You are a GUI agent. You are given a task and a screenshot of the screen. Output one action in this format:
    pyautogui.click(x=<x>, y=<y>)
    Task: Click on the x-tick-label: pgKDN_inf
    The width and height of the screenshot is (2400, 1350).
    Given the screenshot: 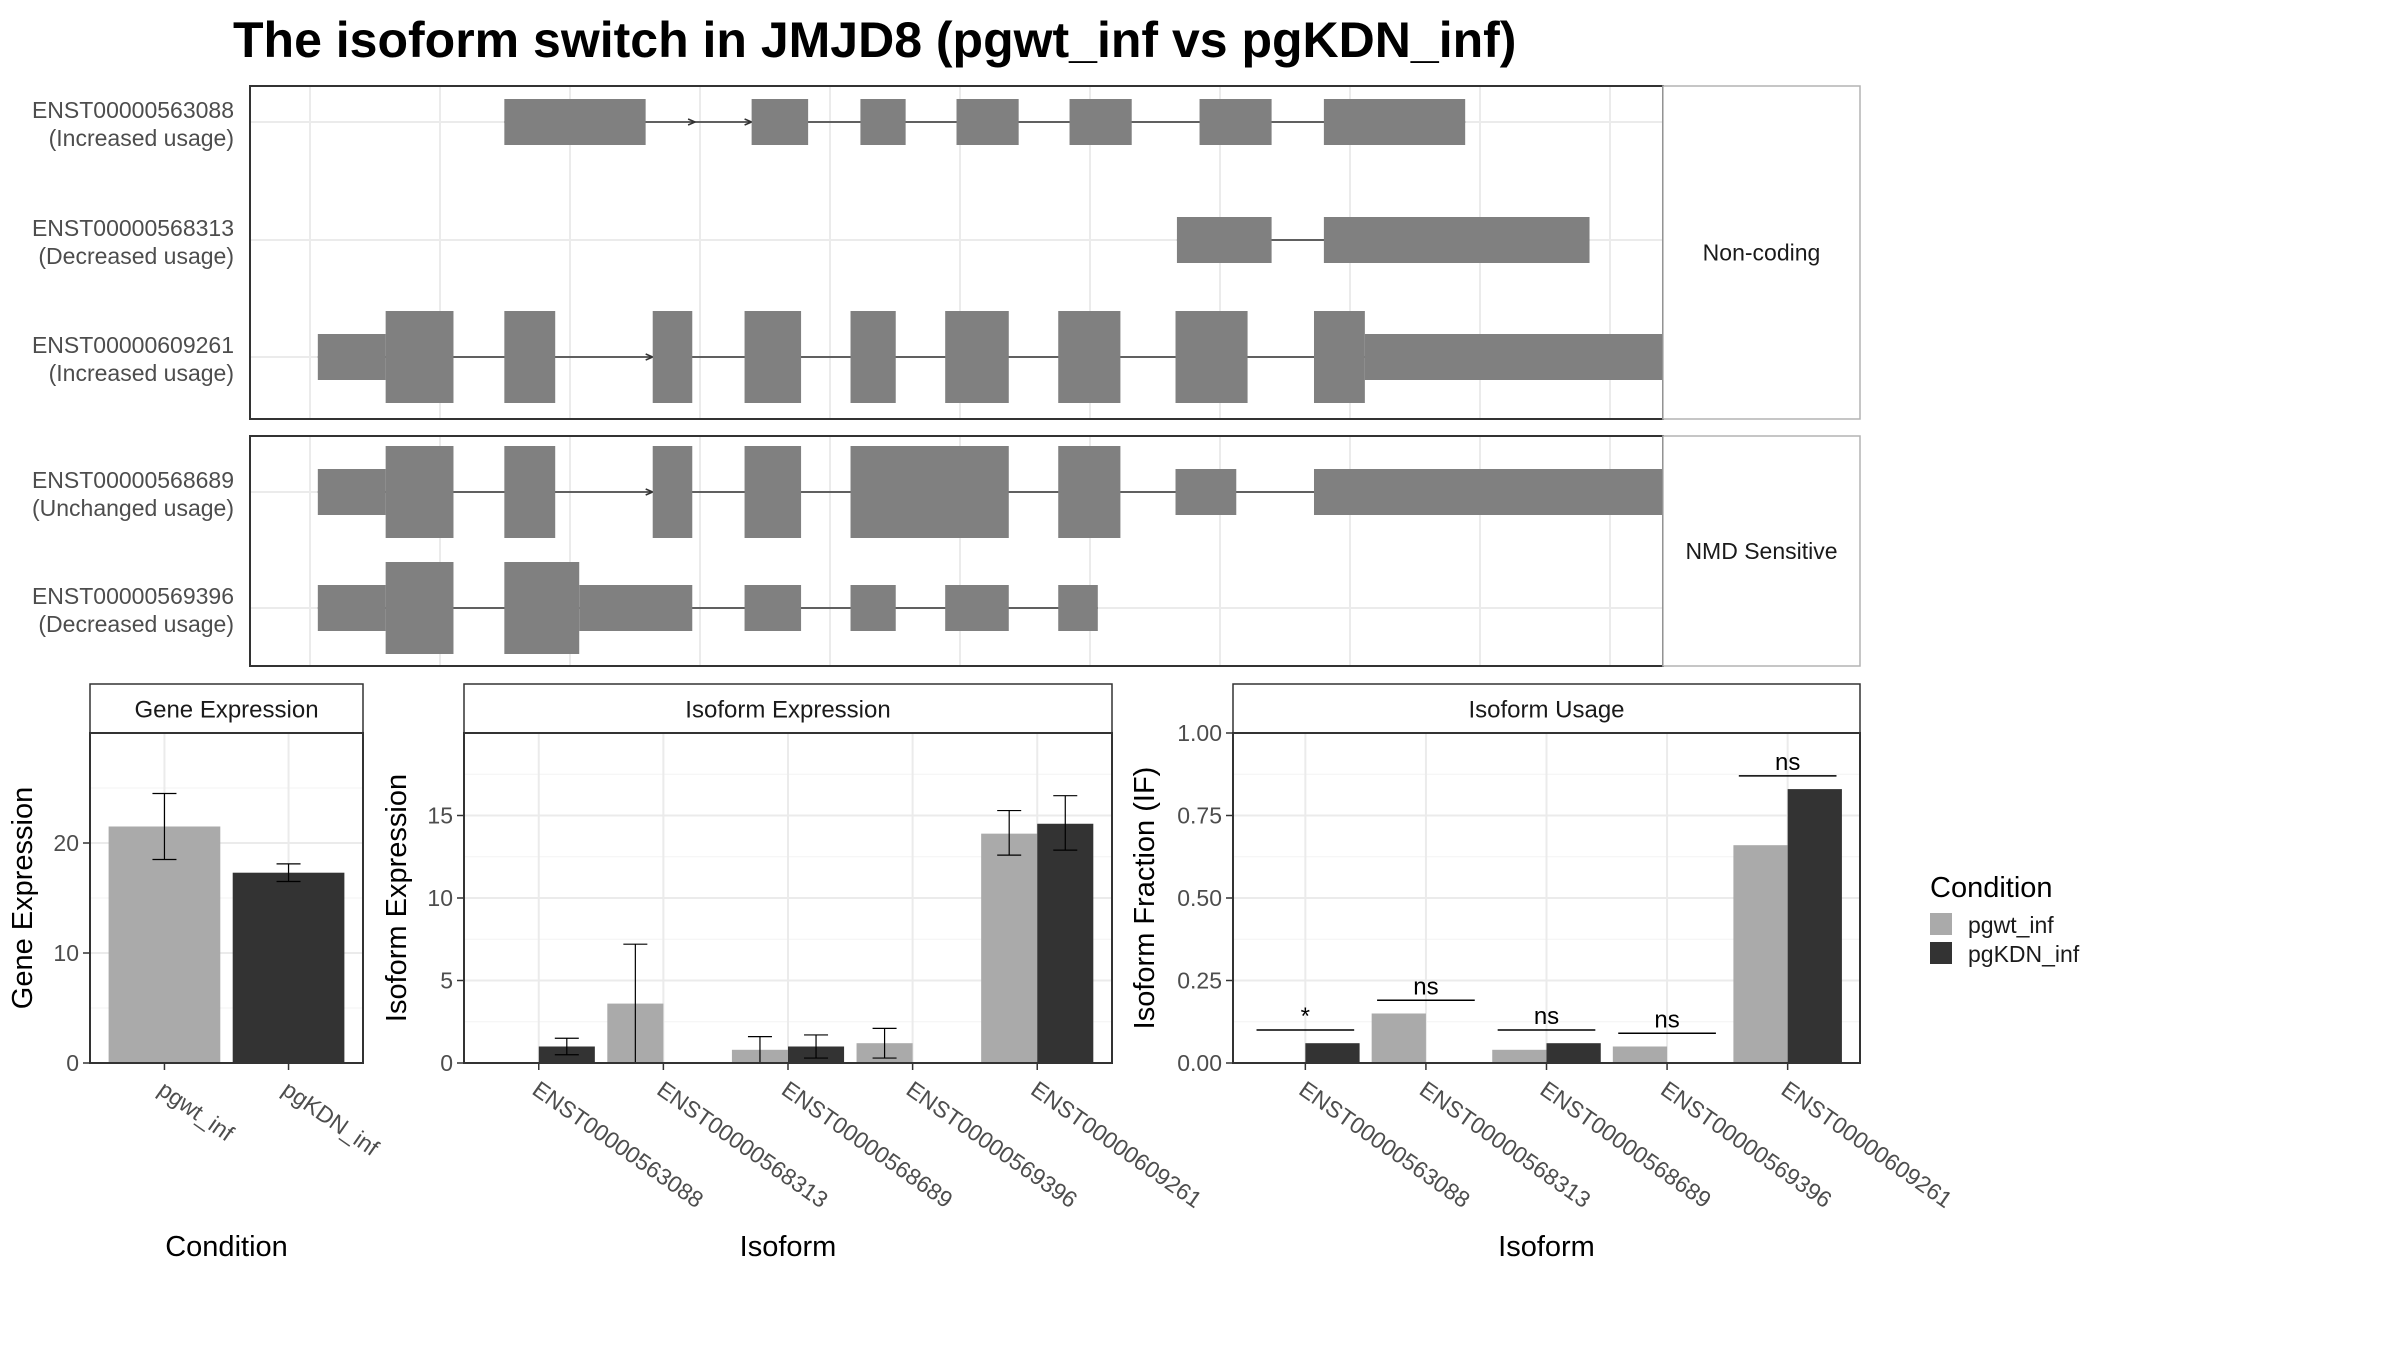 What is the action you would take?
    pyautogui.click(x=331, y=1118)
    